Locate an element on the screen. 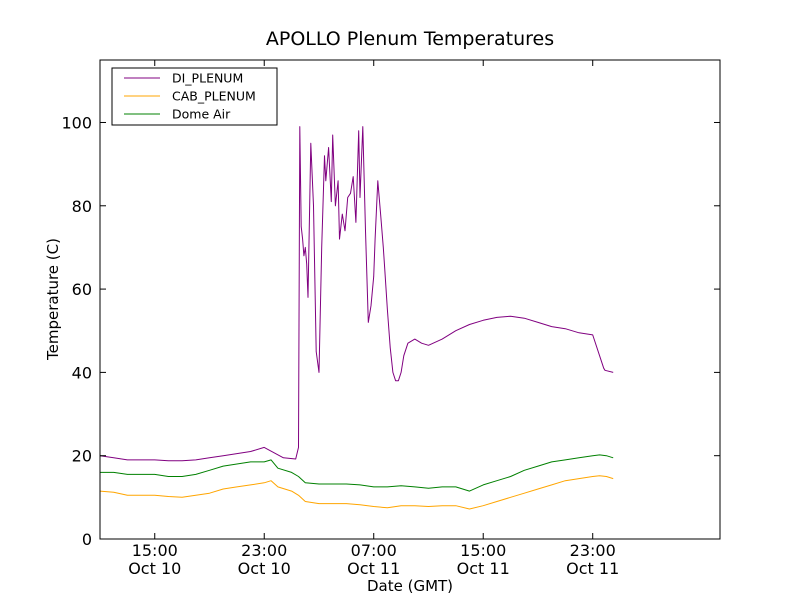 The width and height of the screenshot is (800, 600). legend-label: DI_PLENUM is located at coordinates (207, 78).